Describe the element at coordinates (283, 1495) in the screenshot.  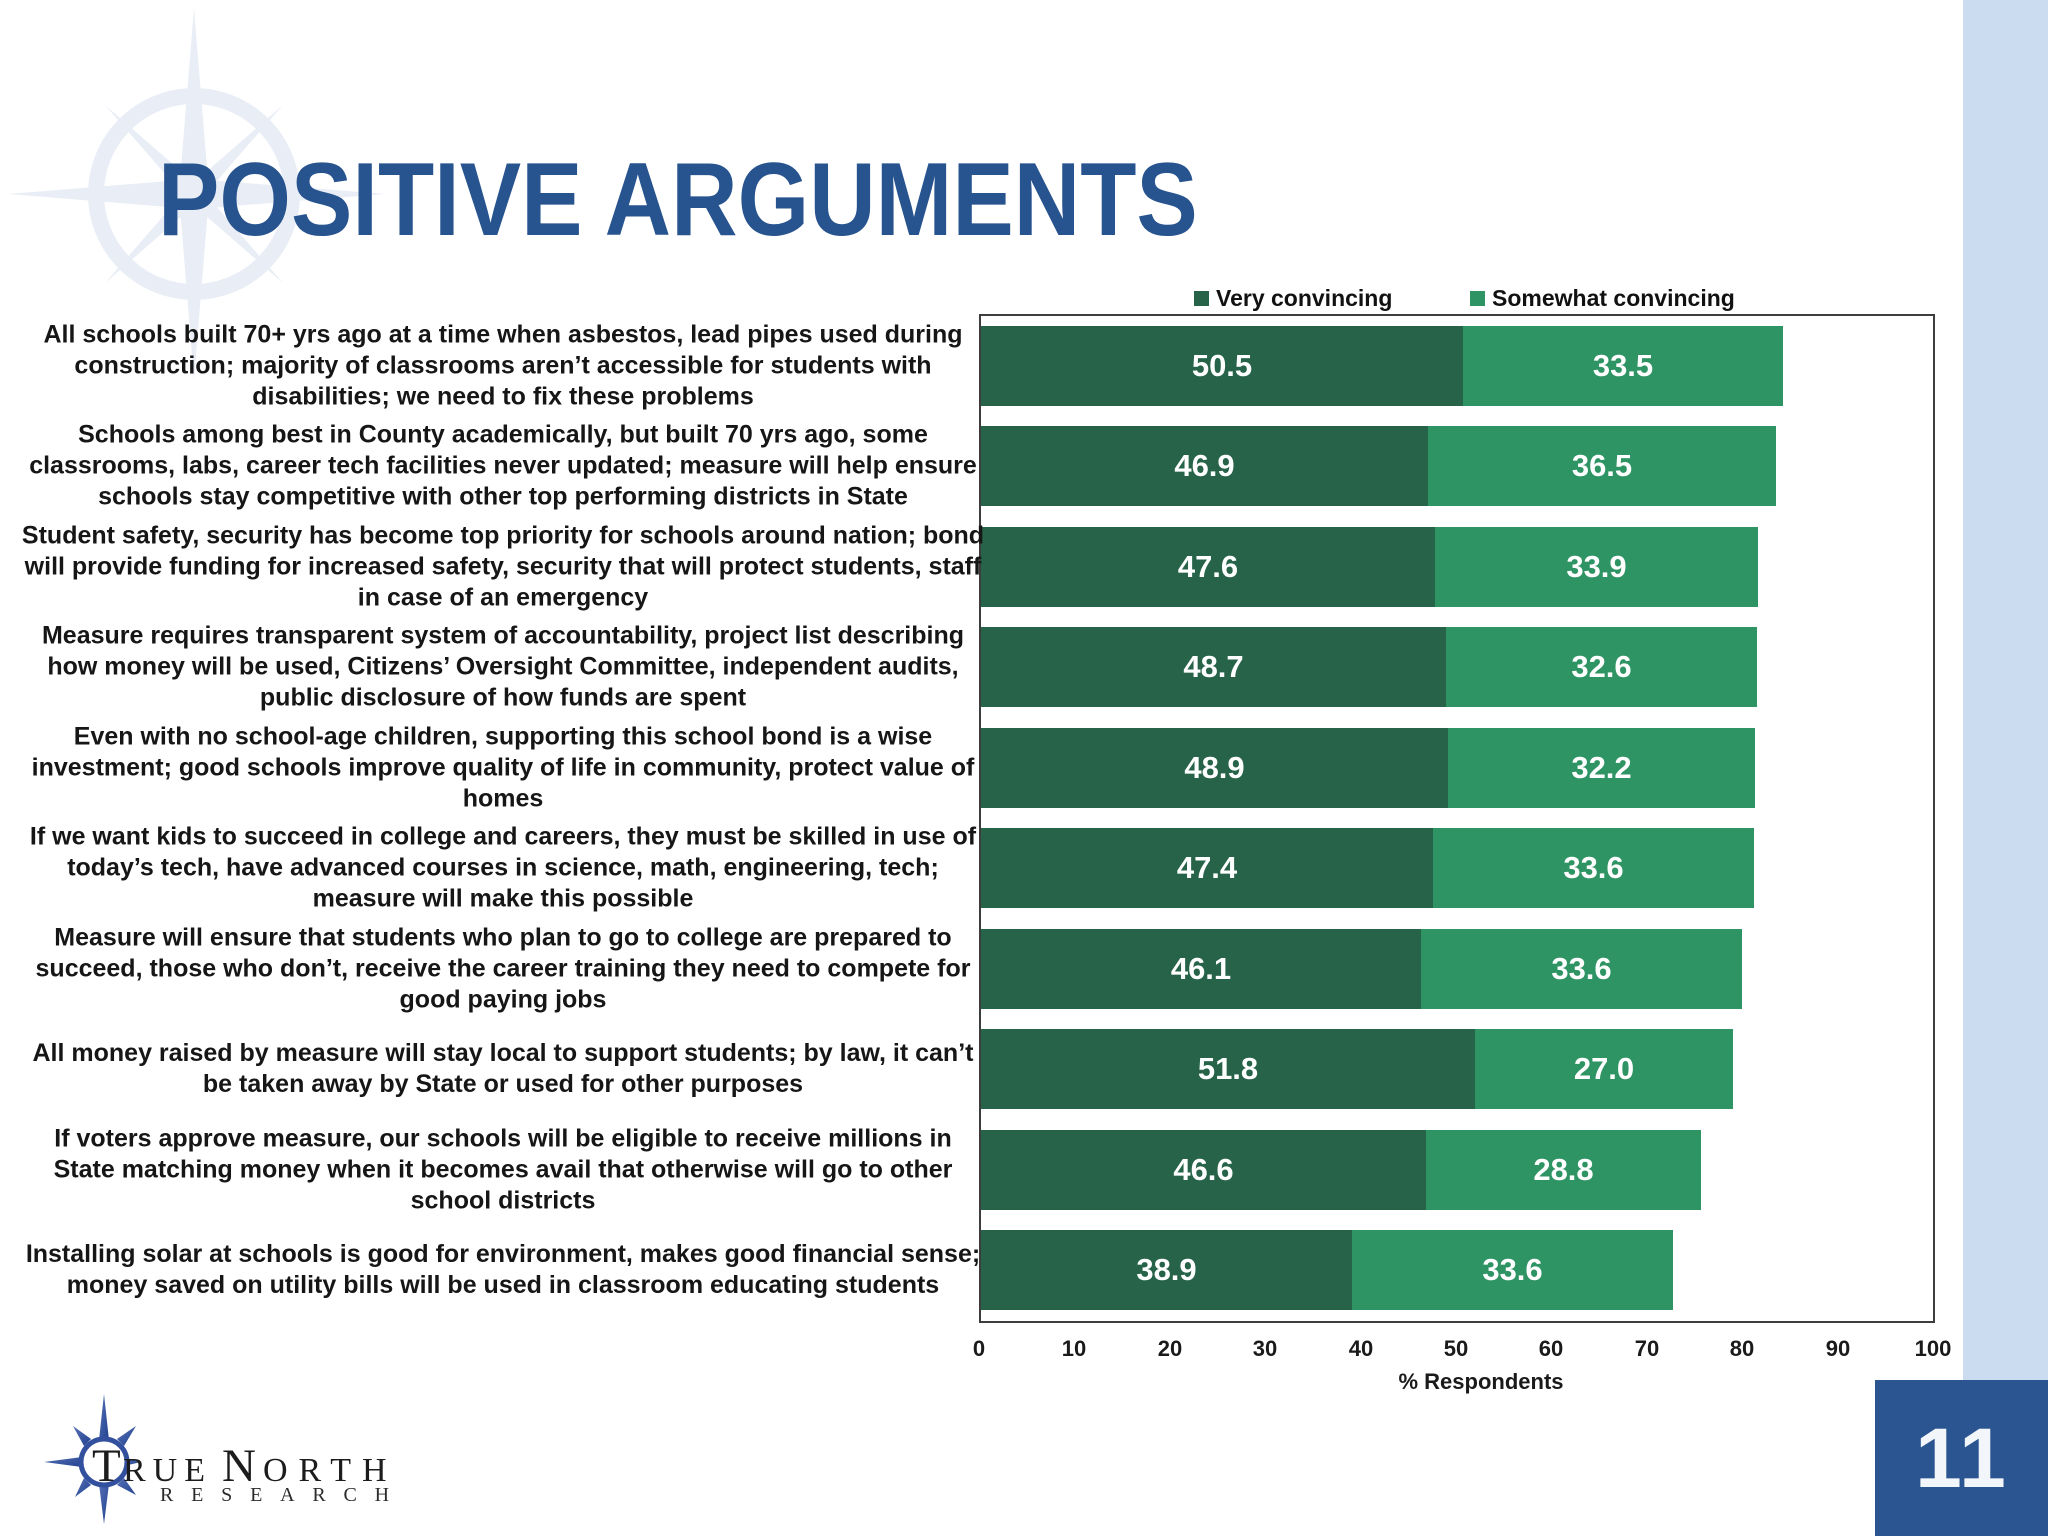
I see `svg-text: RESEARCH` at that location.